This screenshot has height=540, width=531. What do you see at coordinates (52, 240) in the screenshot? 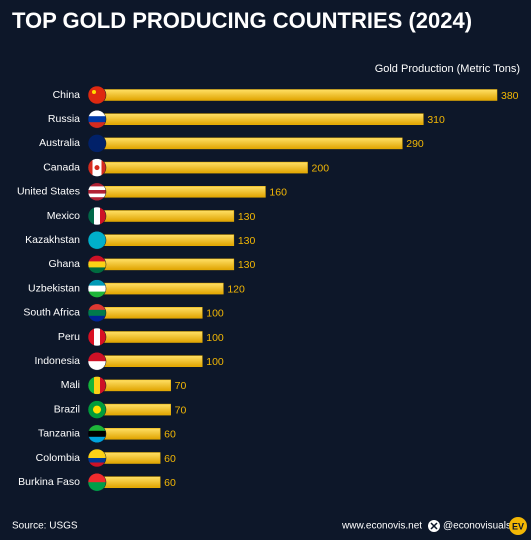
I see `category-label: Kazakhstan` at bounding box center [52, 240].